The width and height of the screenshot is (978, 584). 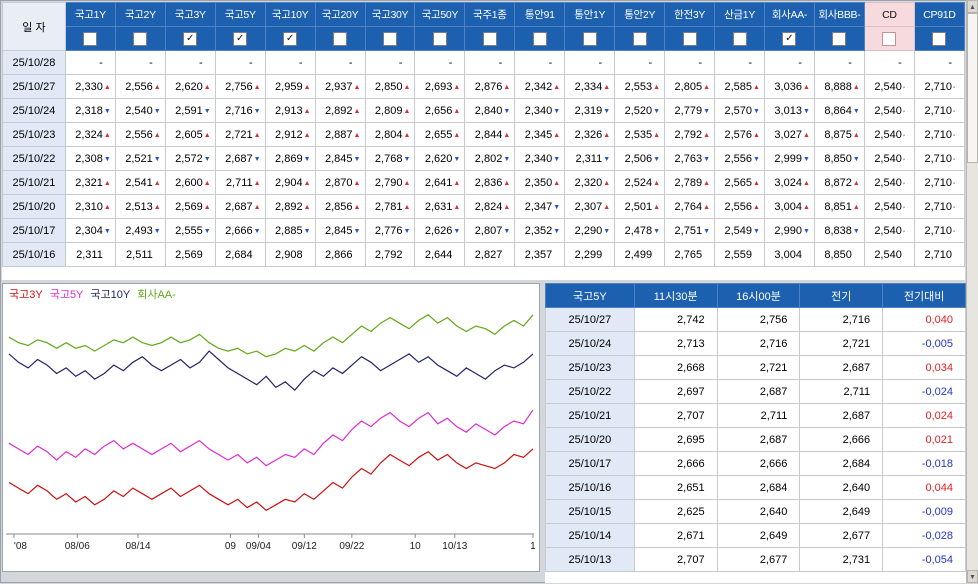 What do you see at coordinates (889, 86) in the screenshot?
I see `rate-cell: 2,540▪` at bounding box center [889, 86].